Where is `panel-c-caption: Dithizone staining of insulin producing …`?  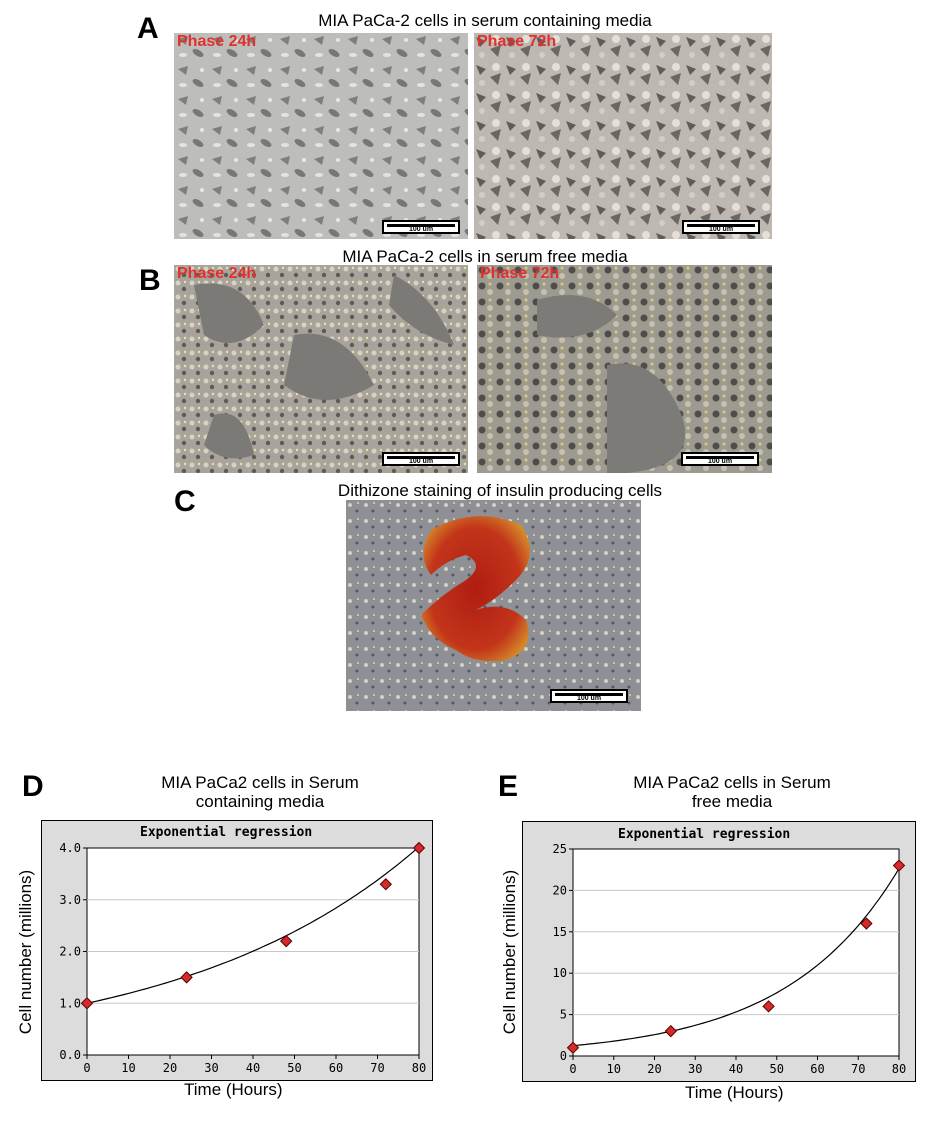 panel-c-caption: Dithizone staining of insulin producing … is located at coordinates (500, 490).